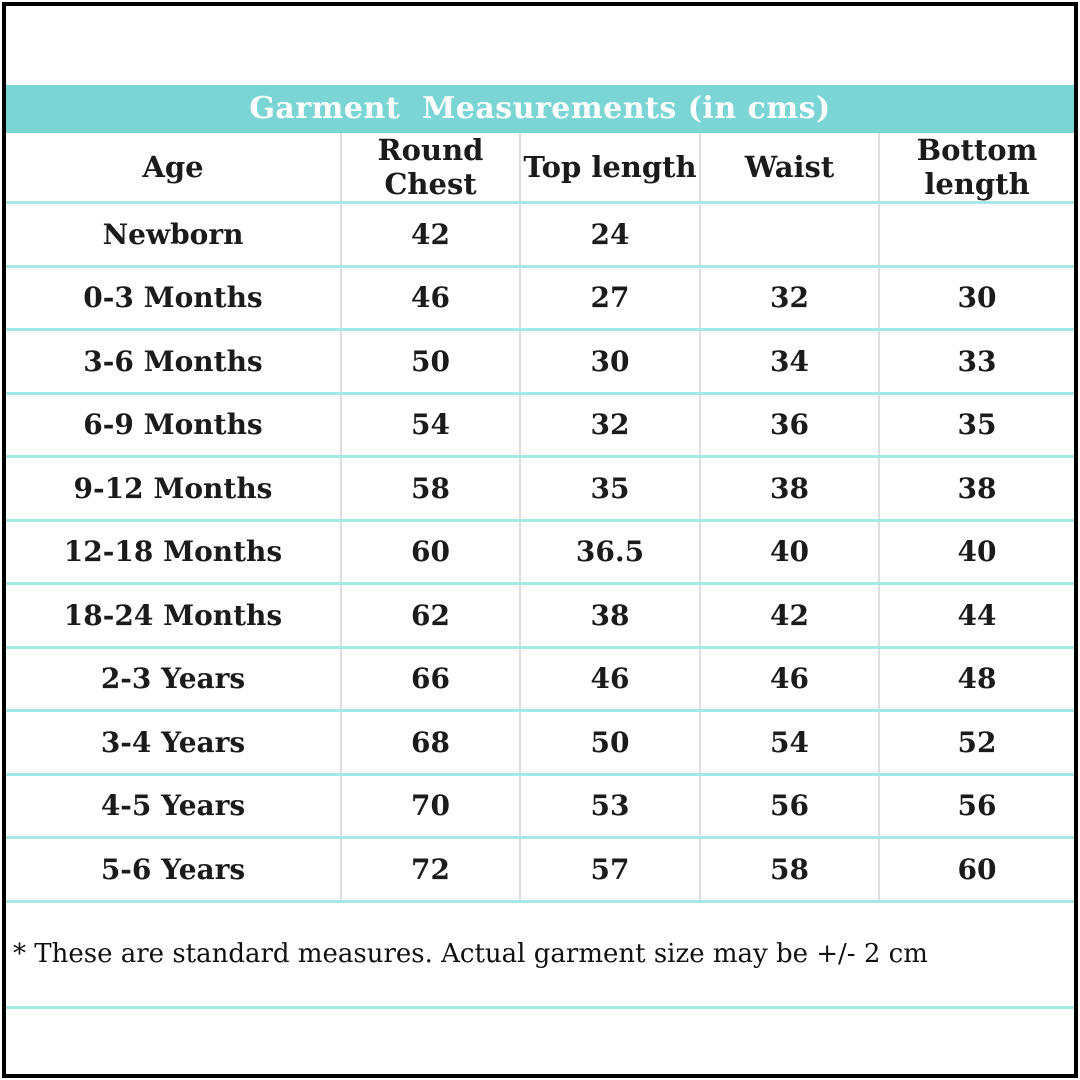 This screenshot has height=1080, width=1080. What do you see at coordinates (430, 425) in the screenshot?
I see `table-cell-round-chest: 54` at bounding box center [430, 425].